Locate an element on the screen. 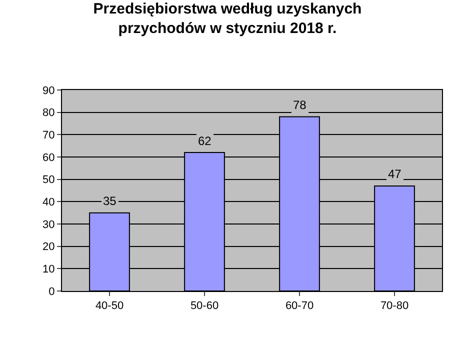 Image resolution: width=455 pixels, height=340 pixels. y-tick-label: 10 is located at coordinates (48, 270).